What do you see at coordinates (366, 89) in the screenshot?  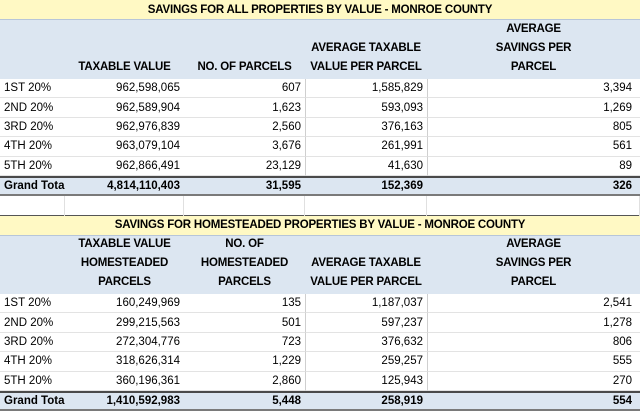 I see `data-cell: 1,585,829` at bounding box center [366, 89].